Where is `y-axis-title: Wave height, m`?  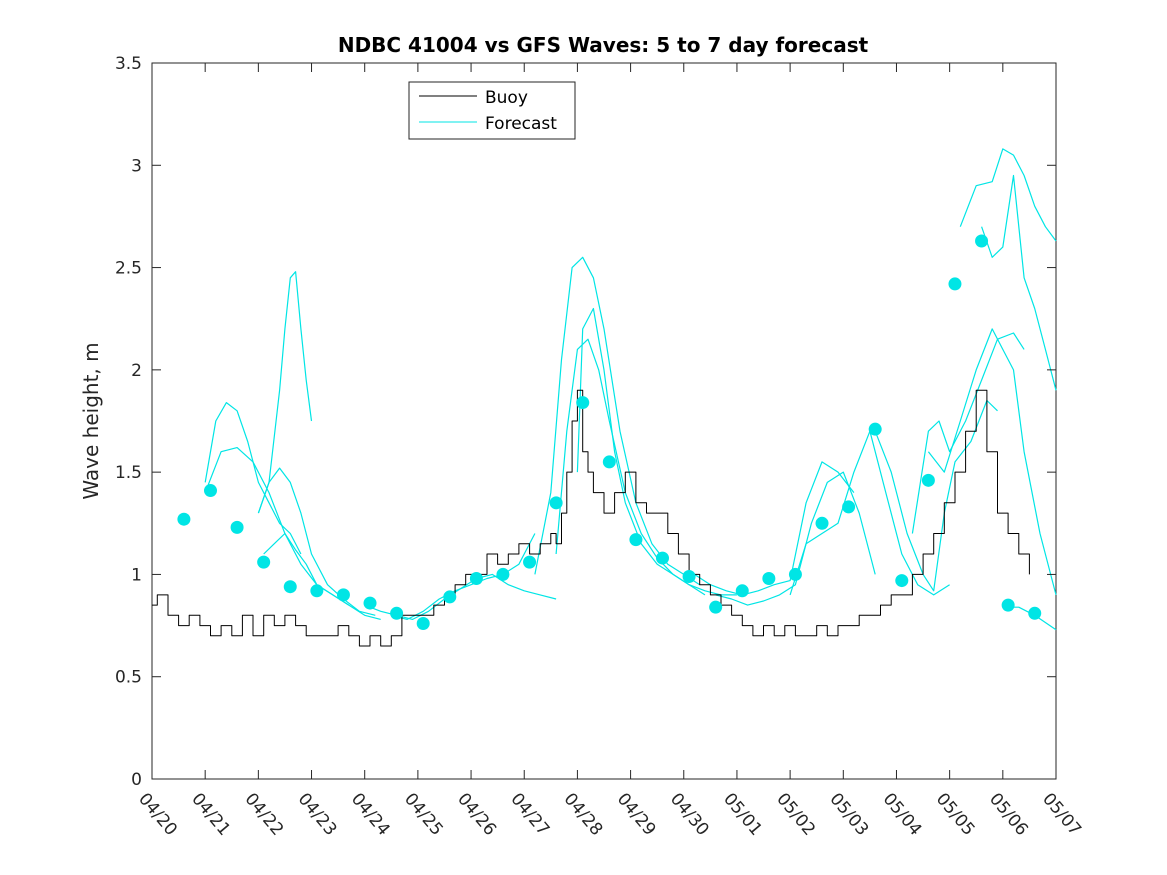 y-axis-title: Wave height, m is located at coordinates (91, 420).